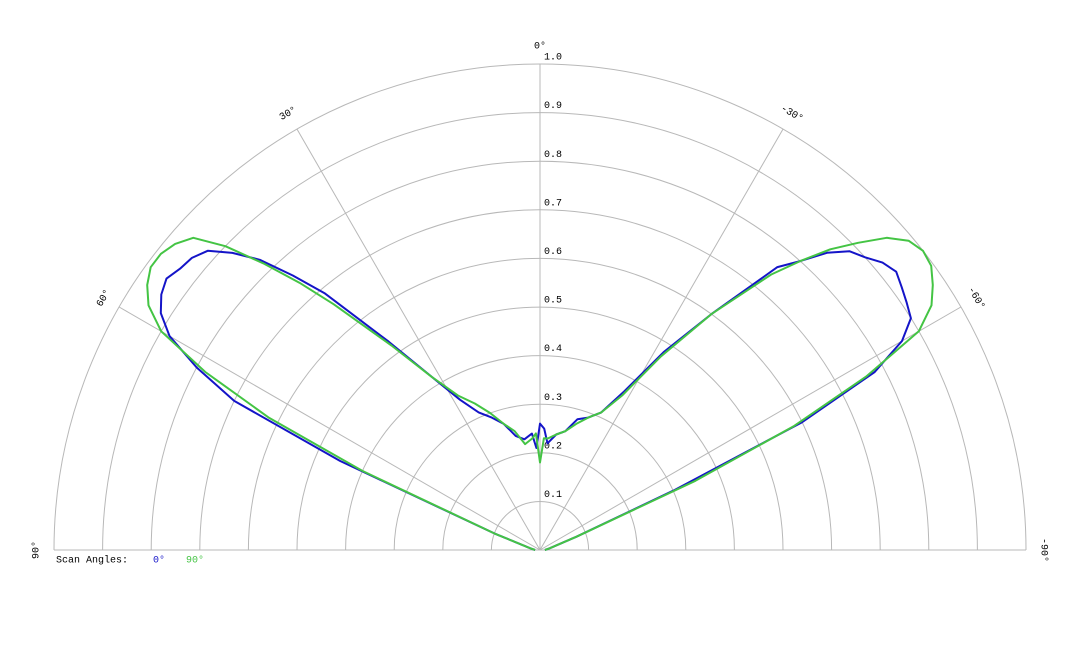  I want to click on theta-tick-label: 30°, so click(289, 113).